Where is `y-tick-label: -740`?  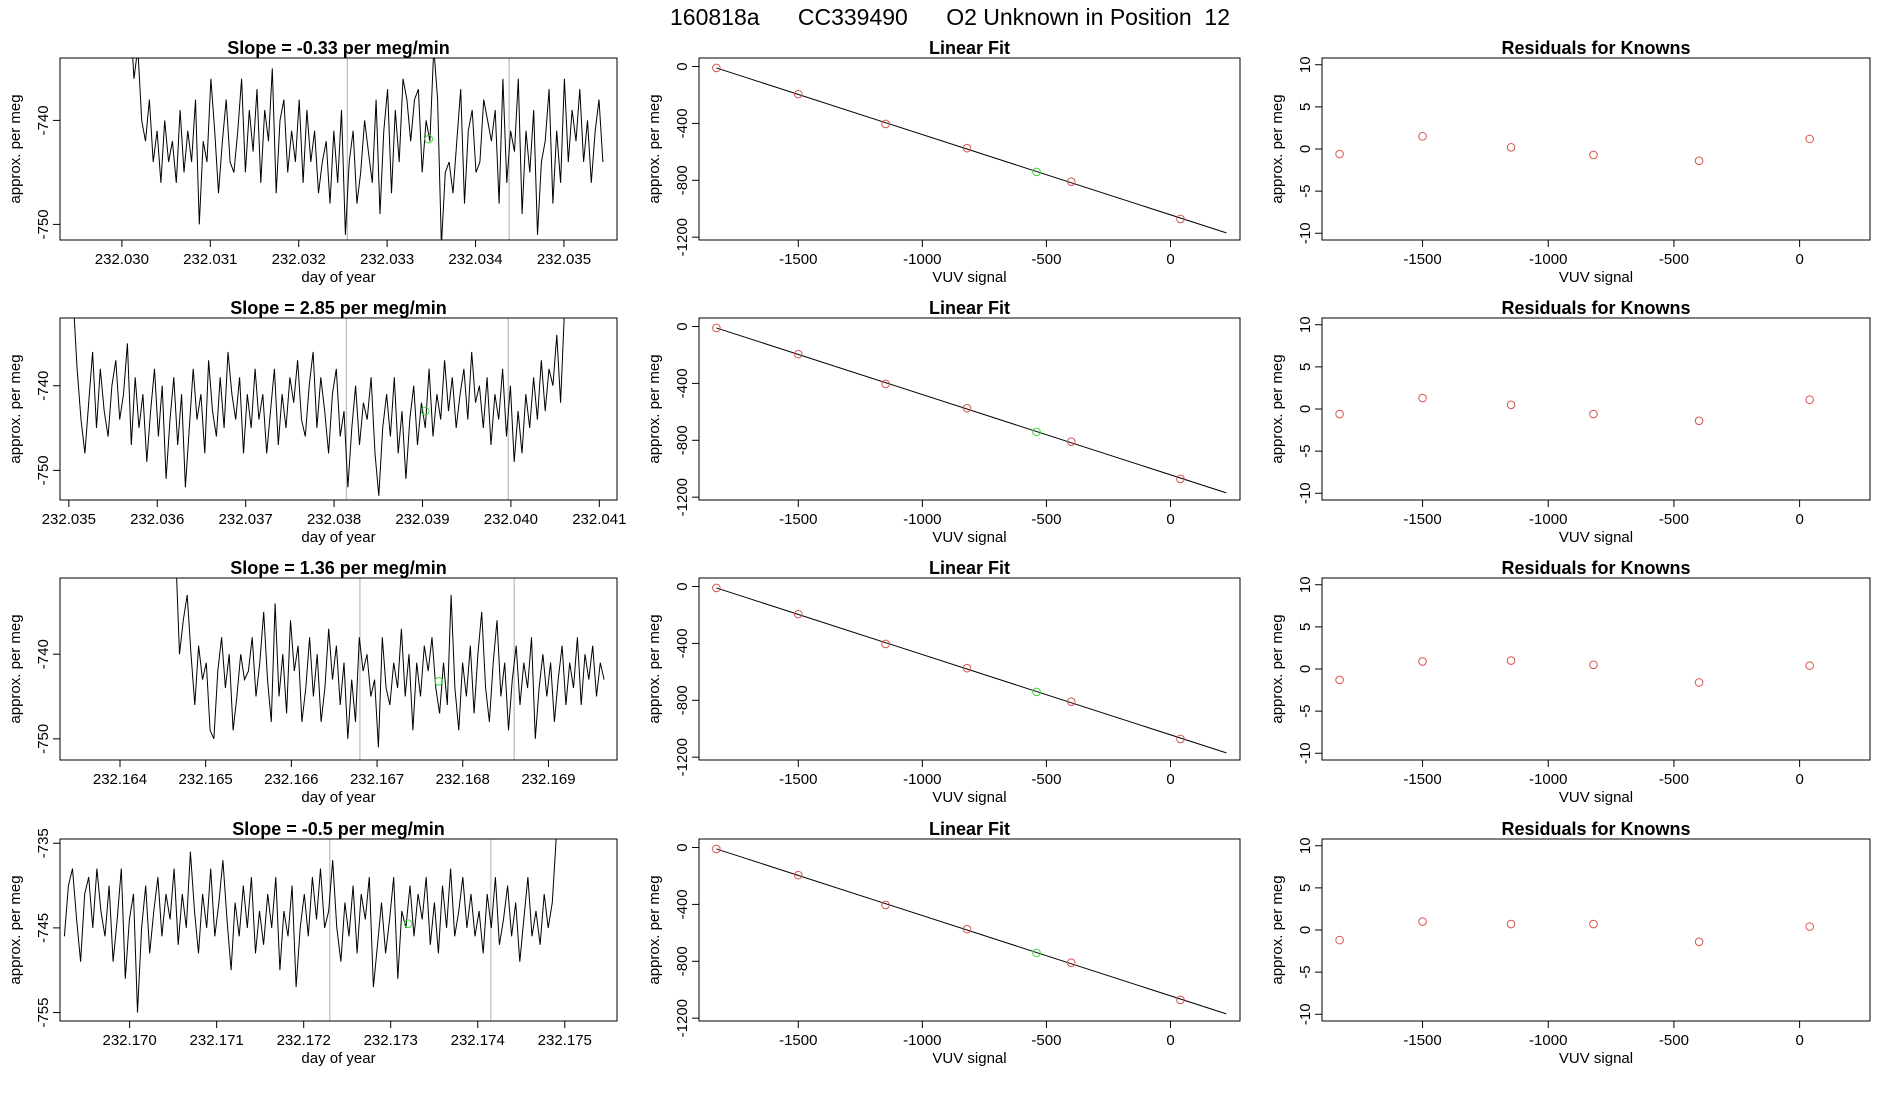
y-tick-label: -740 is located at coordinates (43, 120).